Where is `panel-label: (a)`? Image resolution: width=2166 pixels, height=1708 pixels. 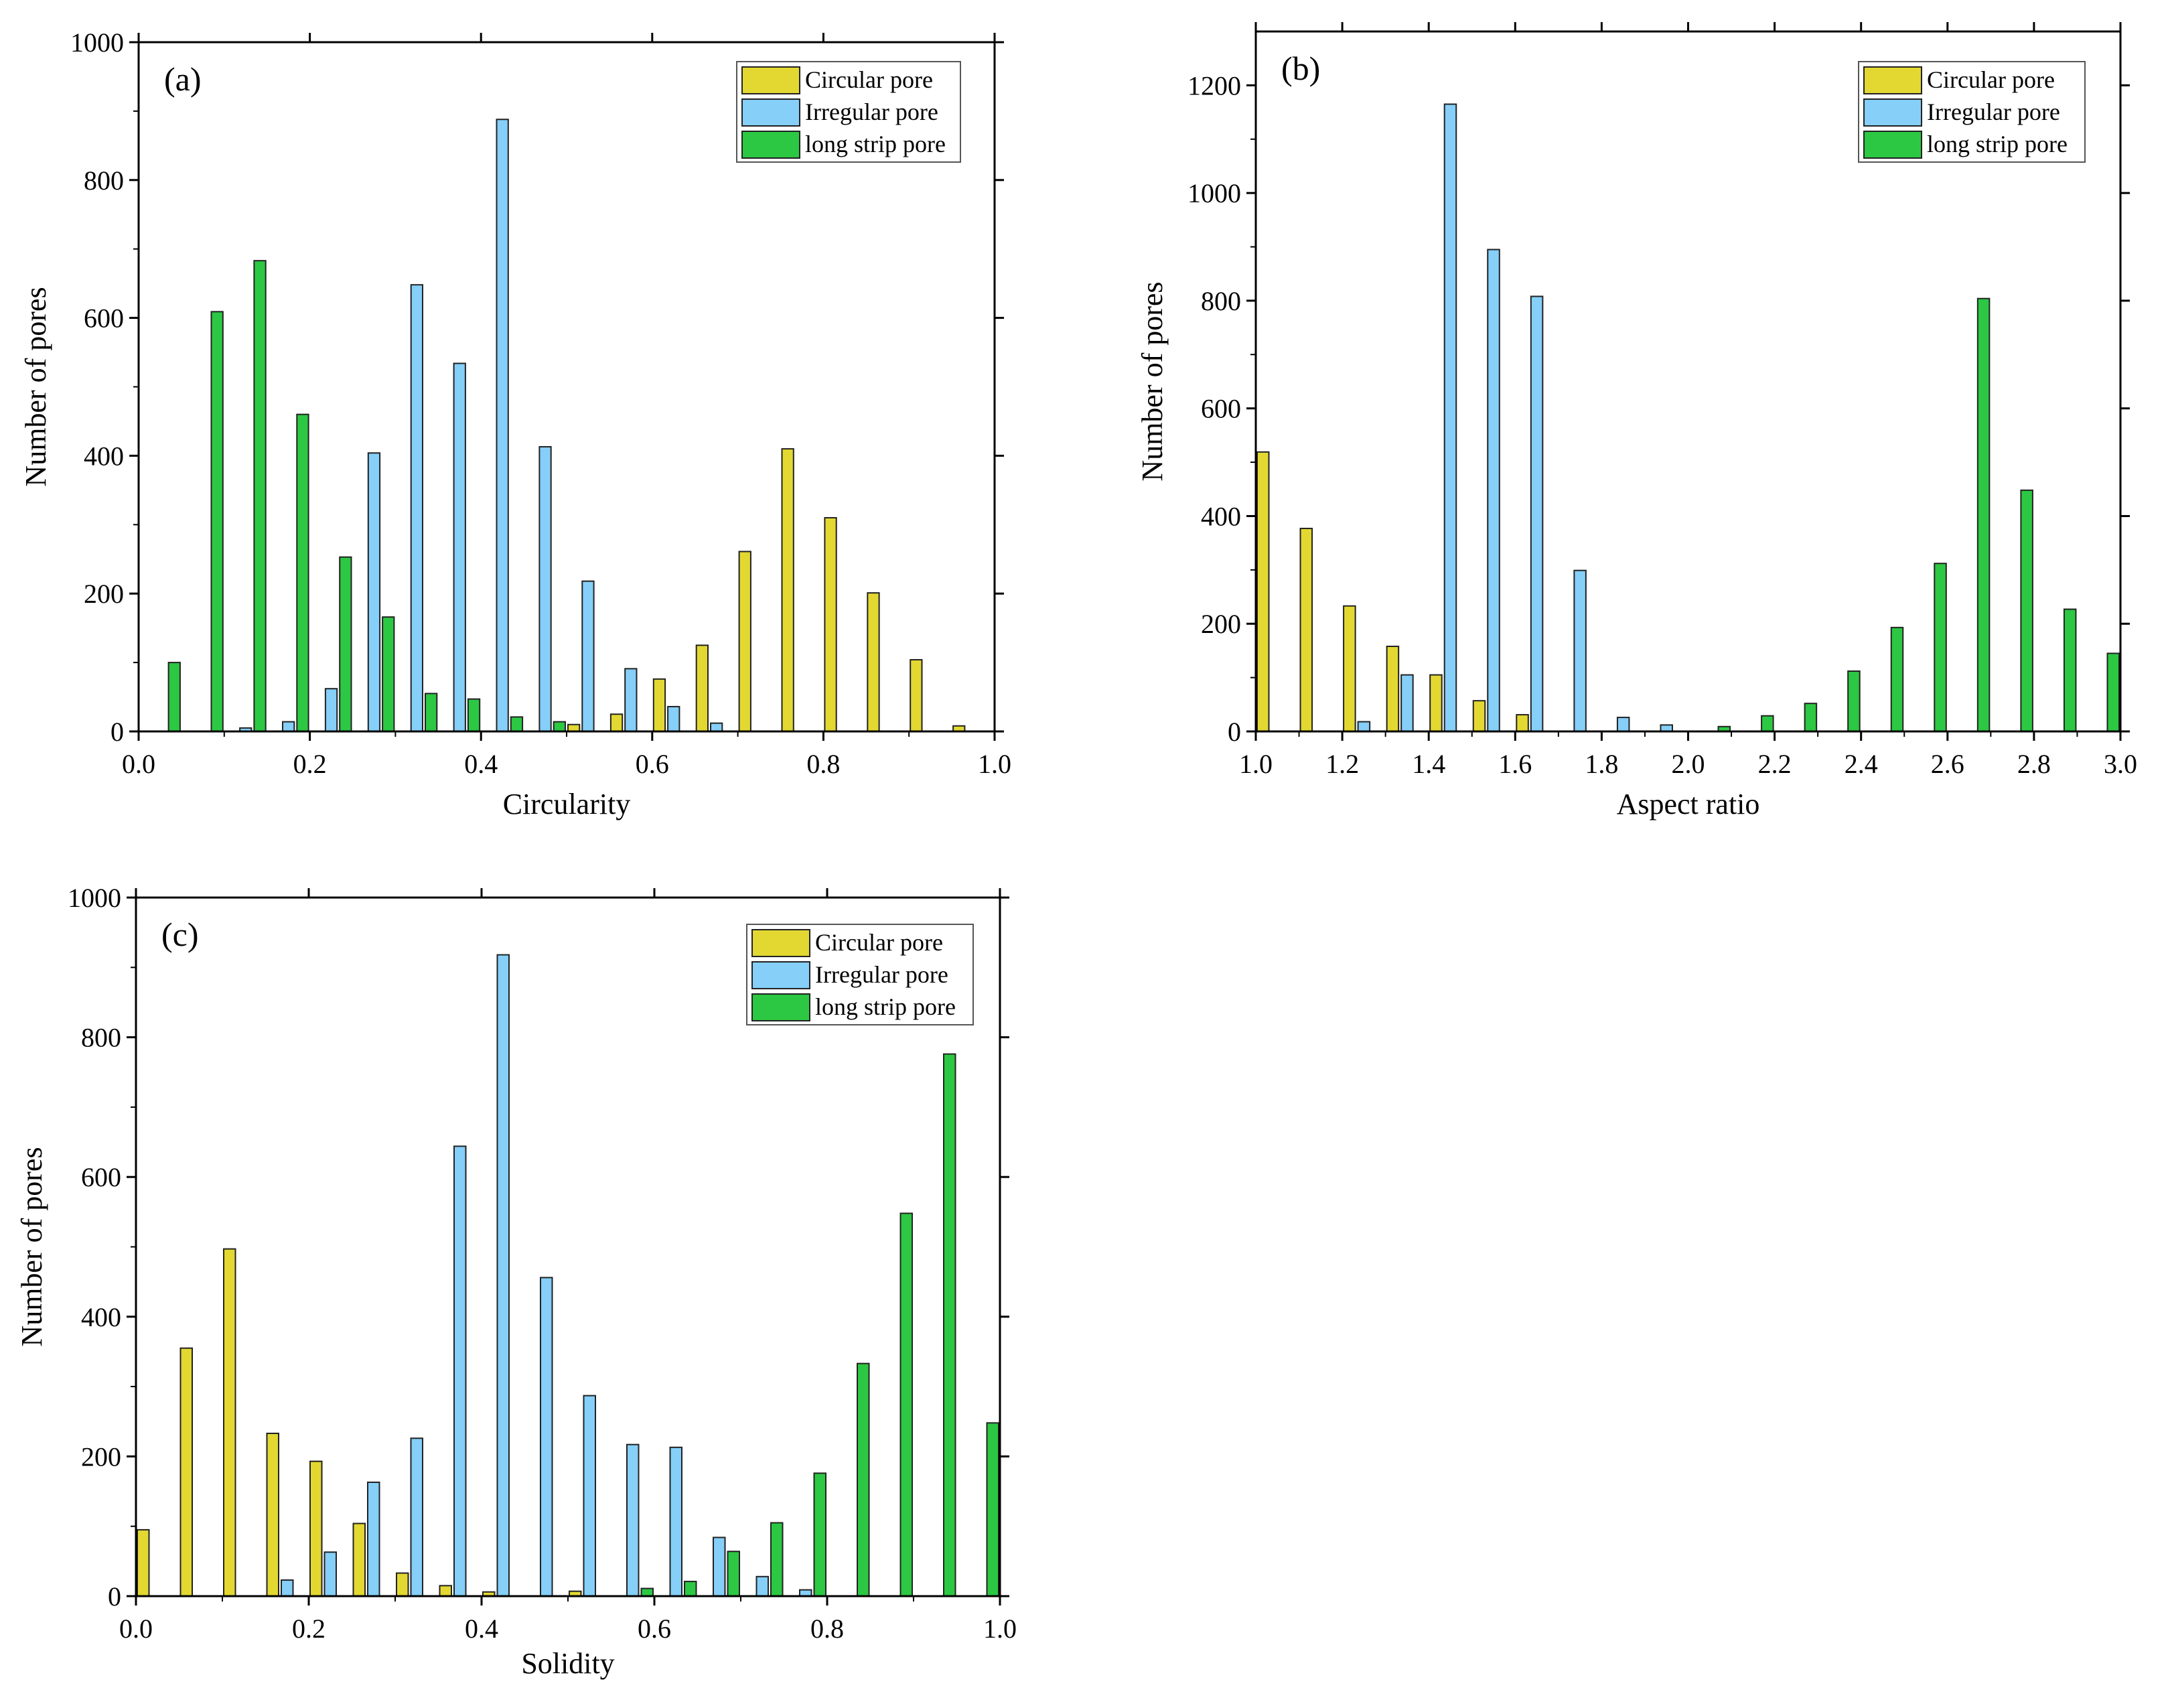
panel-label: (a) is located at coordinates (183, 79).